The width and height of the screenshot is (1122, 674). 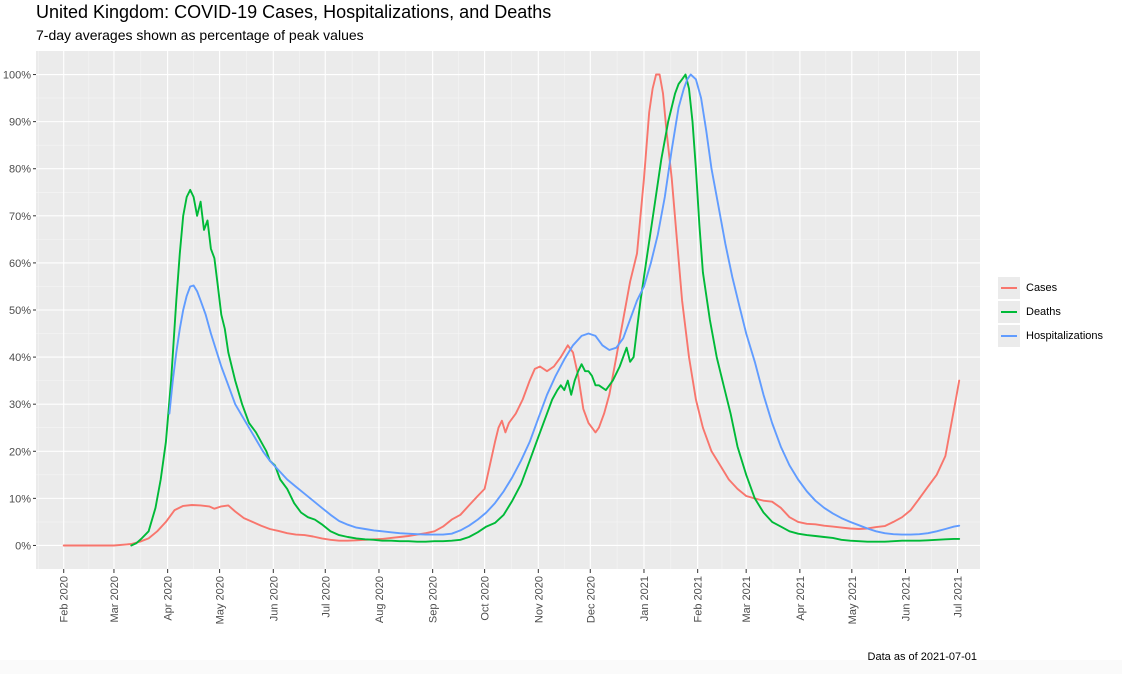 What do you see at coordinates (20, 499) in the screenshot?
I see `y-tick-label: 10%` at bounding box center [20, 499].